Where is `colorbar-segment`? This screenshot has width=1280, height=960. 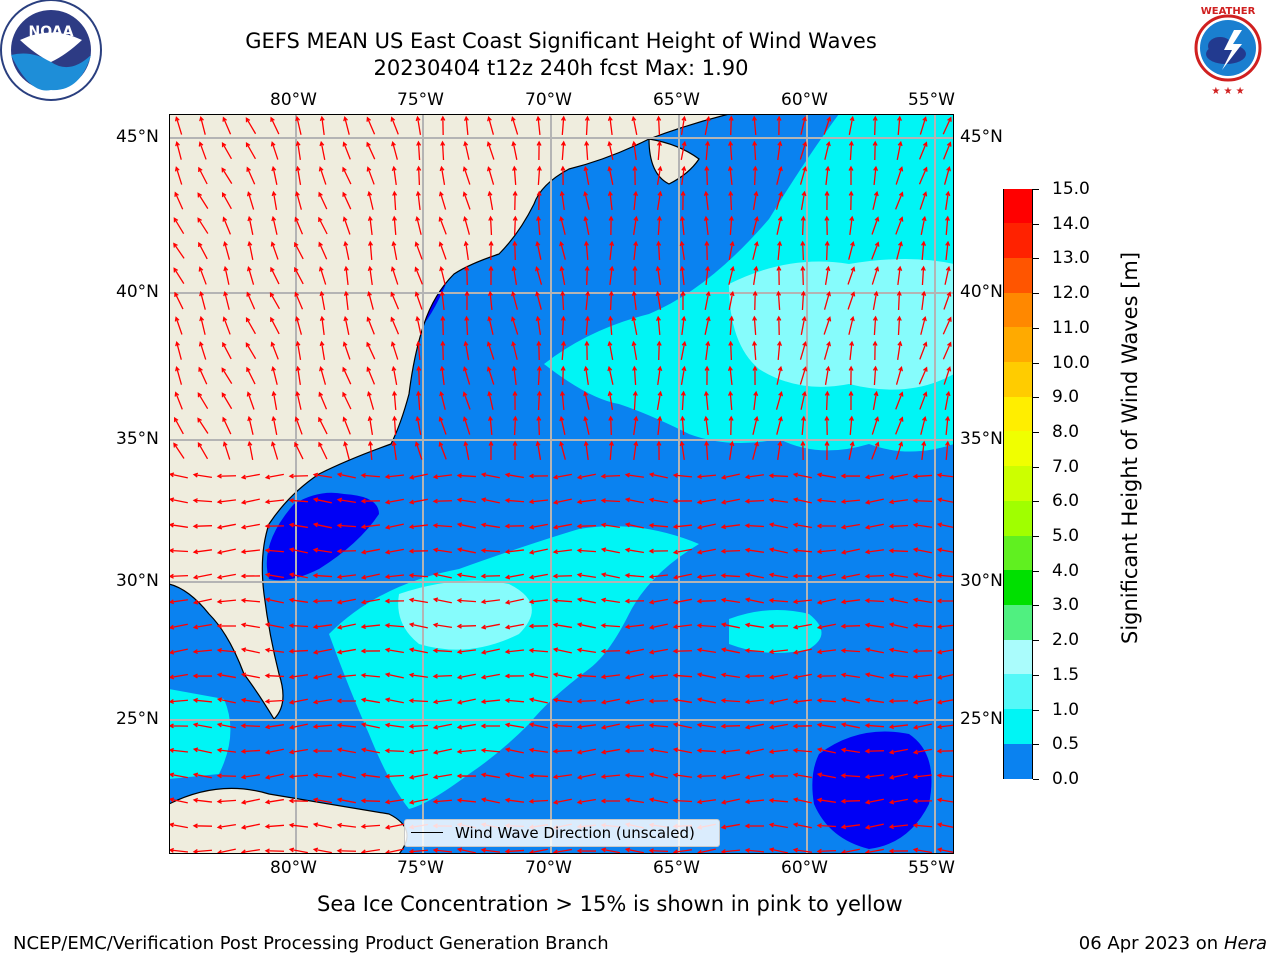
colorbar-segment is located at coordinates (1018, 588).